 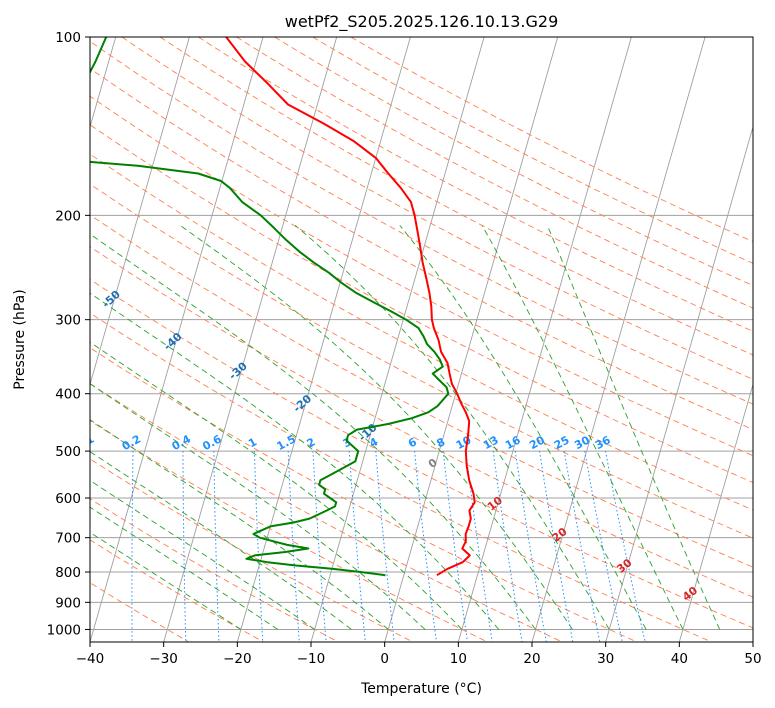 I want to click on y-tick-label: 400, so click(x=68, y=395).